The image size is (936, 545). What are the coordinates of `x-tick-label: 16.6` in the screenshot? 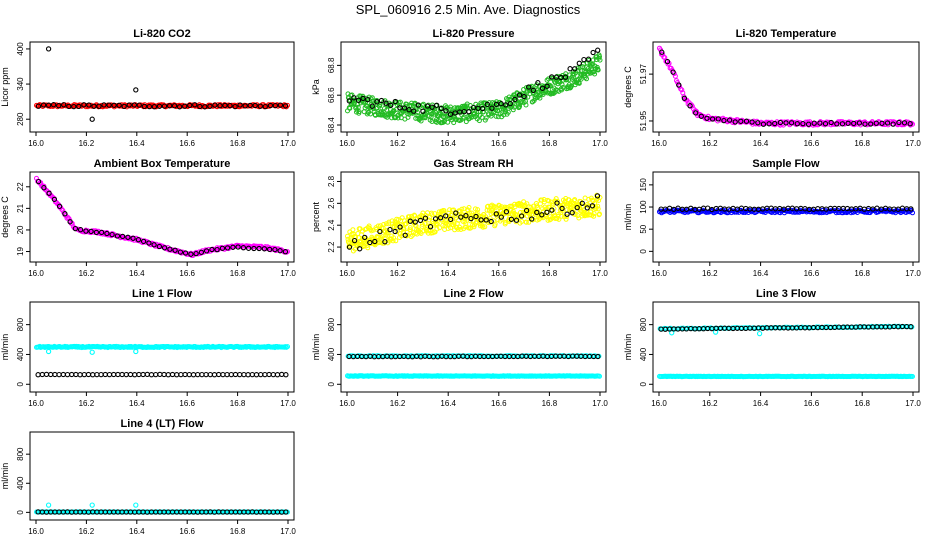 It's located at (187, 403).